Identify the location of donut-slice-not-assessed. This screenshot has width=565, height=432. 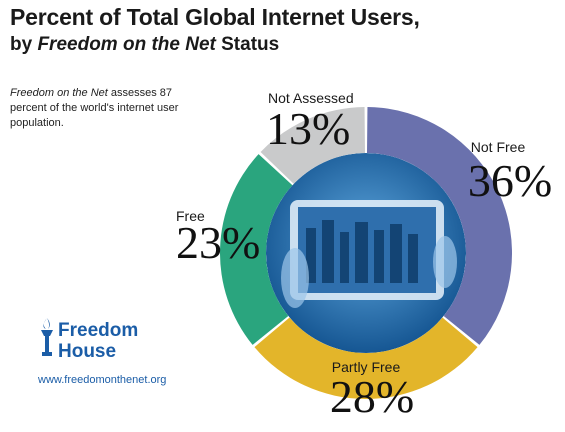
(313, 145).